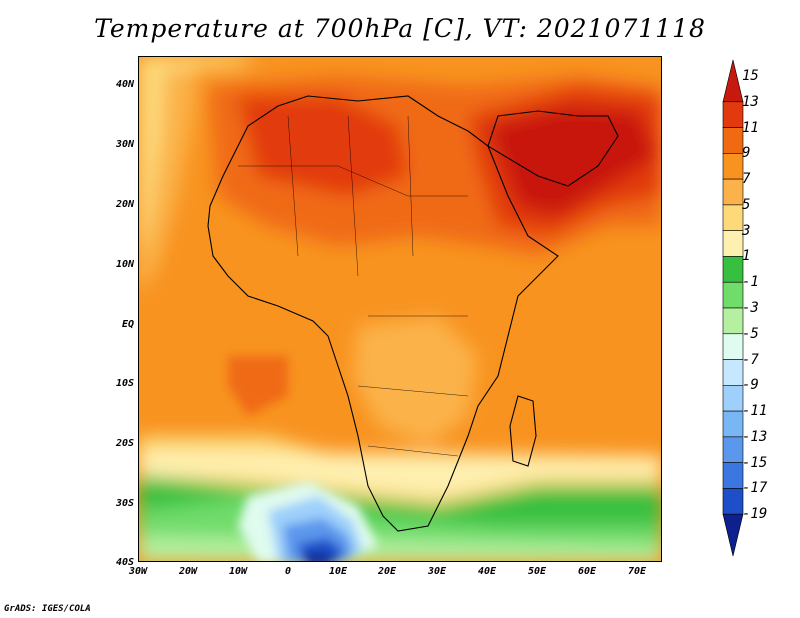  What do you see at coordinates (124, 144) in the screenshot?
I see `y-tick-label: 30N` at bounding box center [124, 144].